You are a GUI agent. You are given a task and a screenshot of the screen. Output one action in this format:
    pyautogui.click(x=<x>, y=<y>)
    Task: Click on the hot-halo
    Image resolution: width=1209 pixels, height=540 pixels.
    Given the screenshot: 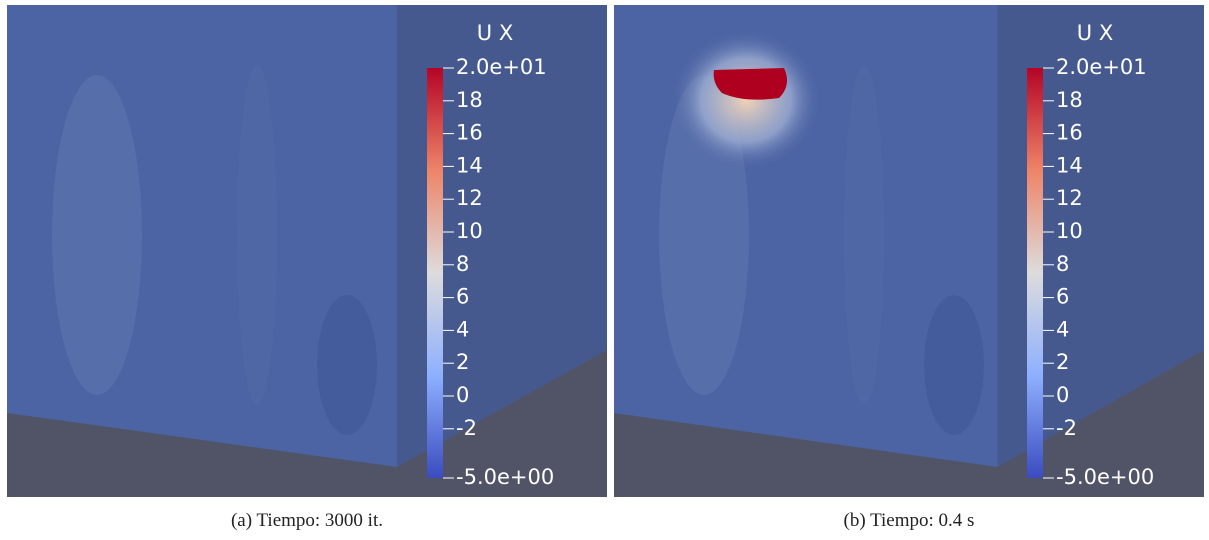 What is the action you would take?
    pyautogui.click(x=746, y=100)
    